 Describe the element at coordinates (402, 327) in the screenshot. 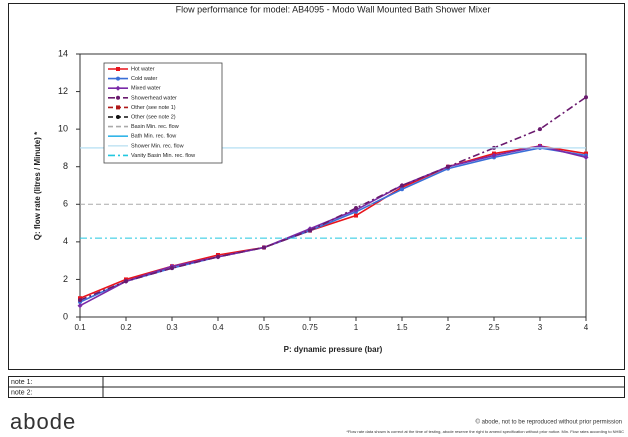

I see `x-tick-label: 1.5` at that location.